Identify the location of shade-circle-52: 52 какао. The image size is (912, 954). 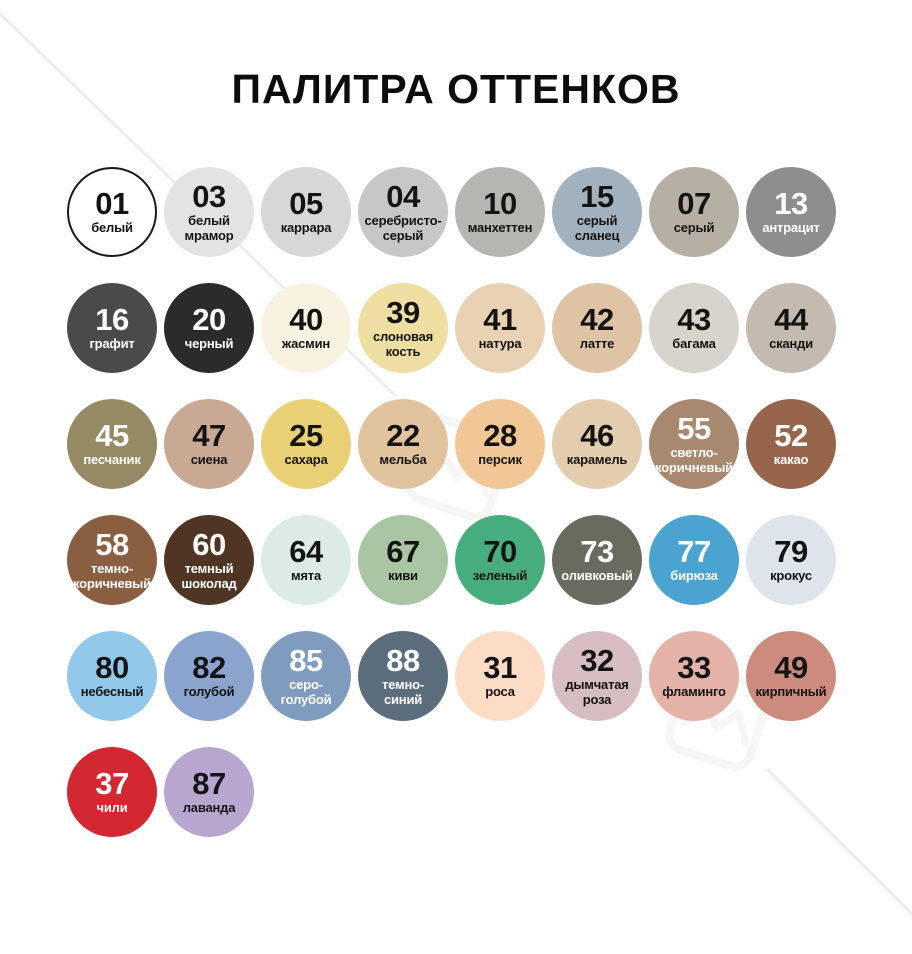
(791, 444).